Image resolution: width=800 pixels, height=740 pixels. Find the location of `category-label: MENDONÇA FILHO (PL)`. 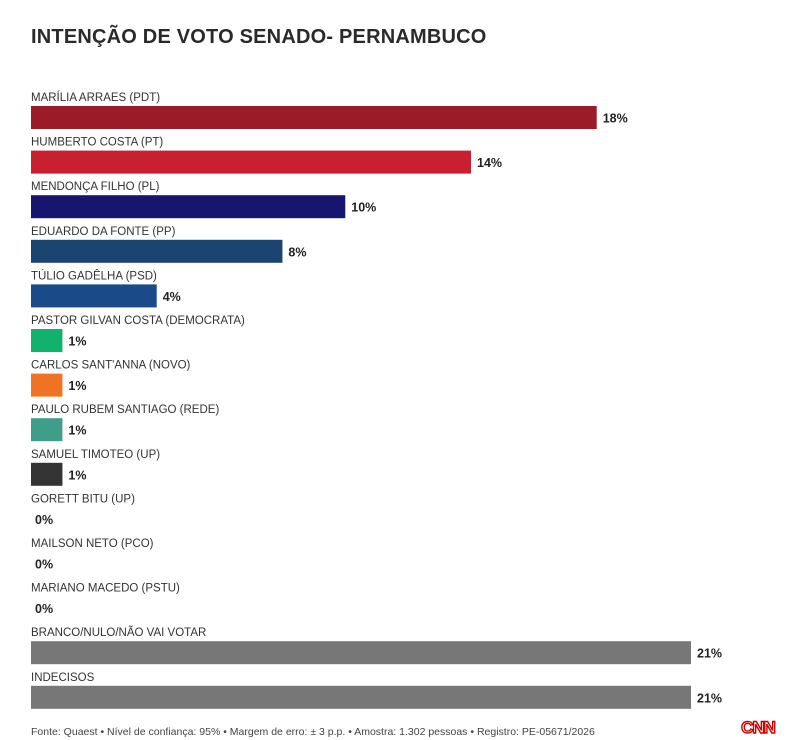

category-label: MENDONÇA FILHO (PL) is located at coordinates (95, 187).